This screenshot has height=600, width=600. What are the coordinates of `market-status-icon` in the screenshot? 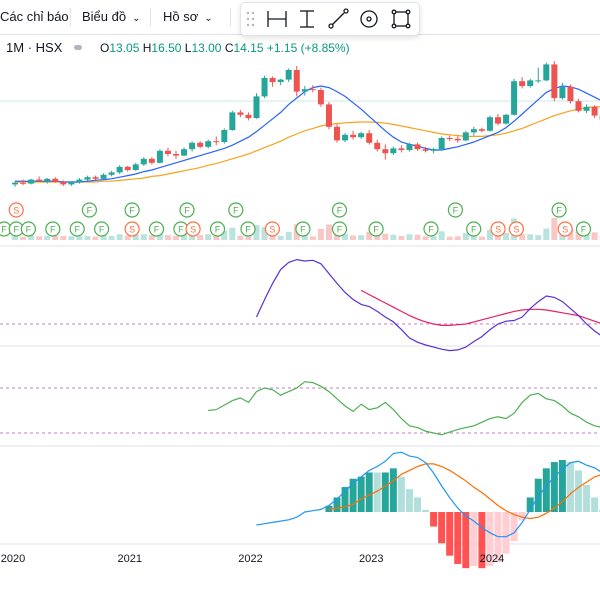 It's located at (78, 47).